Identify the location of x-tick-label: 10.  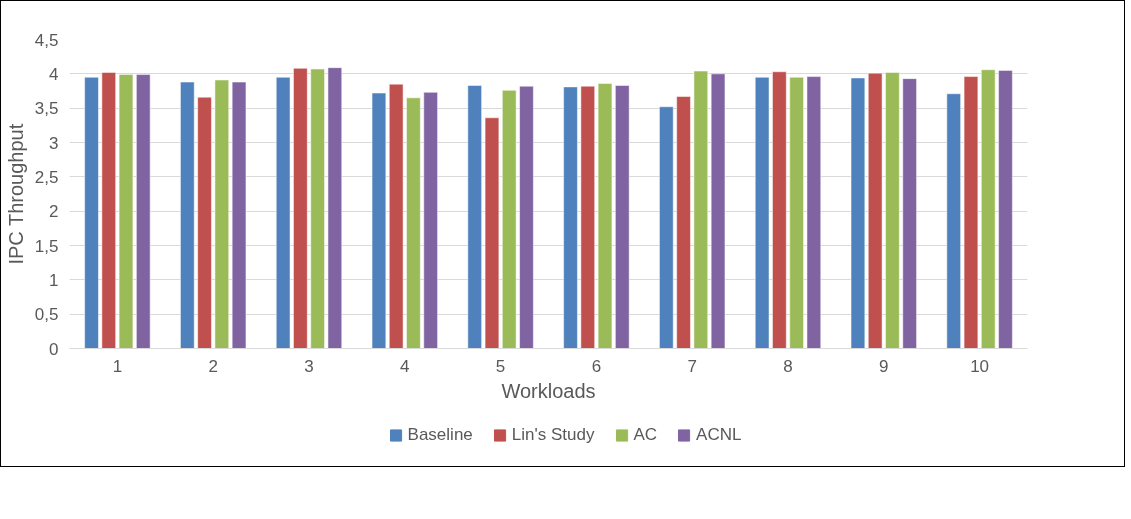
(980, 366).